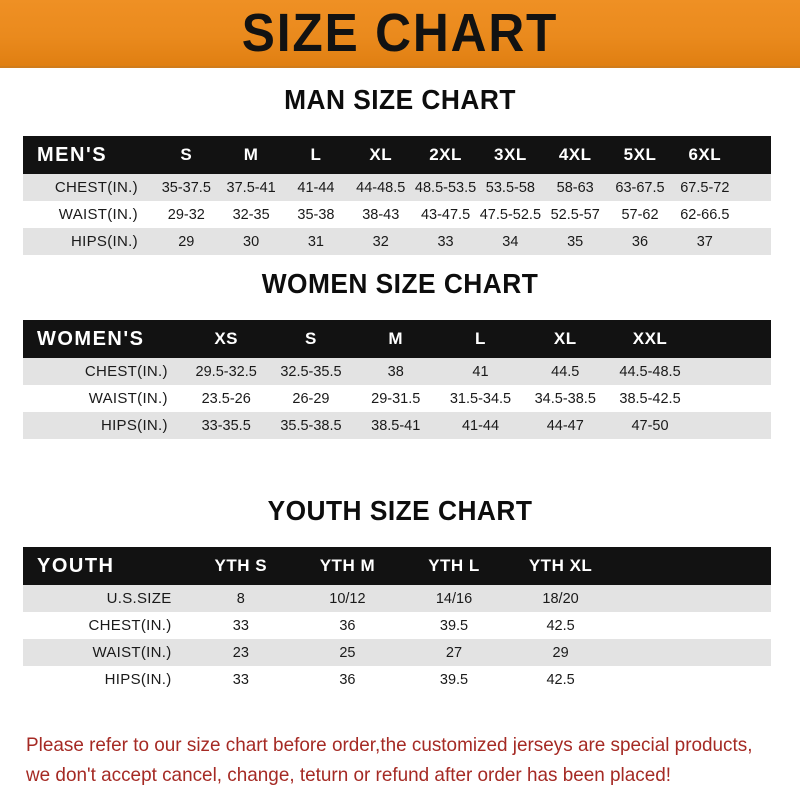 This screenshot has height=800, width=800. Describe the element at coordinates (397, 598) in the screenshot. I see `table-row: U.S.SIZE 8 10/12 14/16 18/20` at that location.